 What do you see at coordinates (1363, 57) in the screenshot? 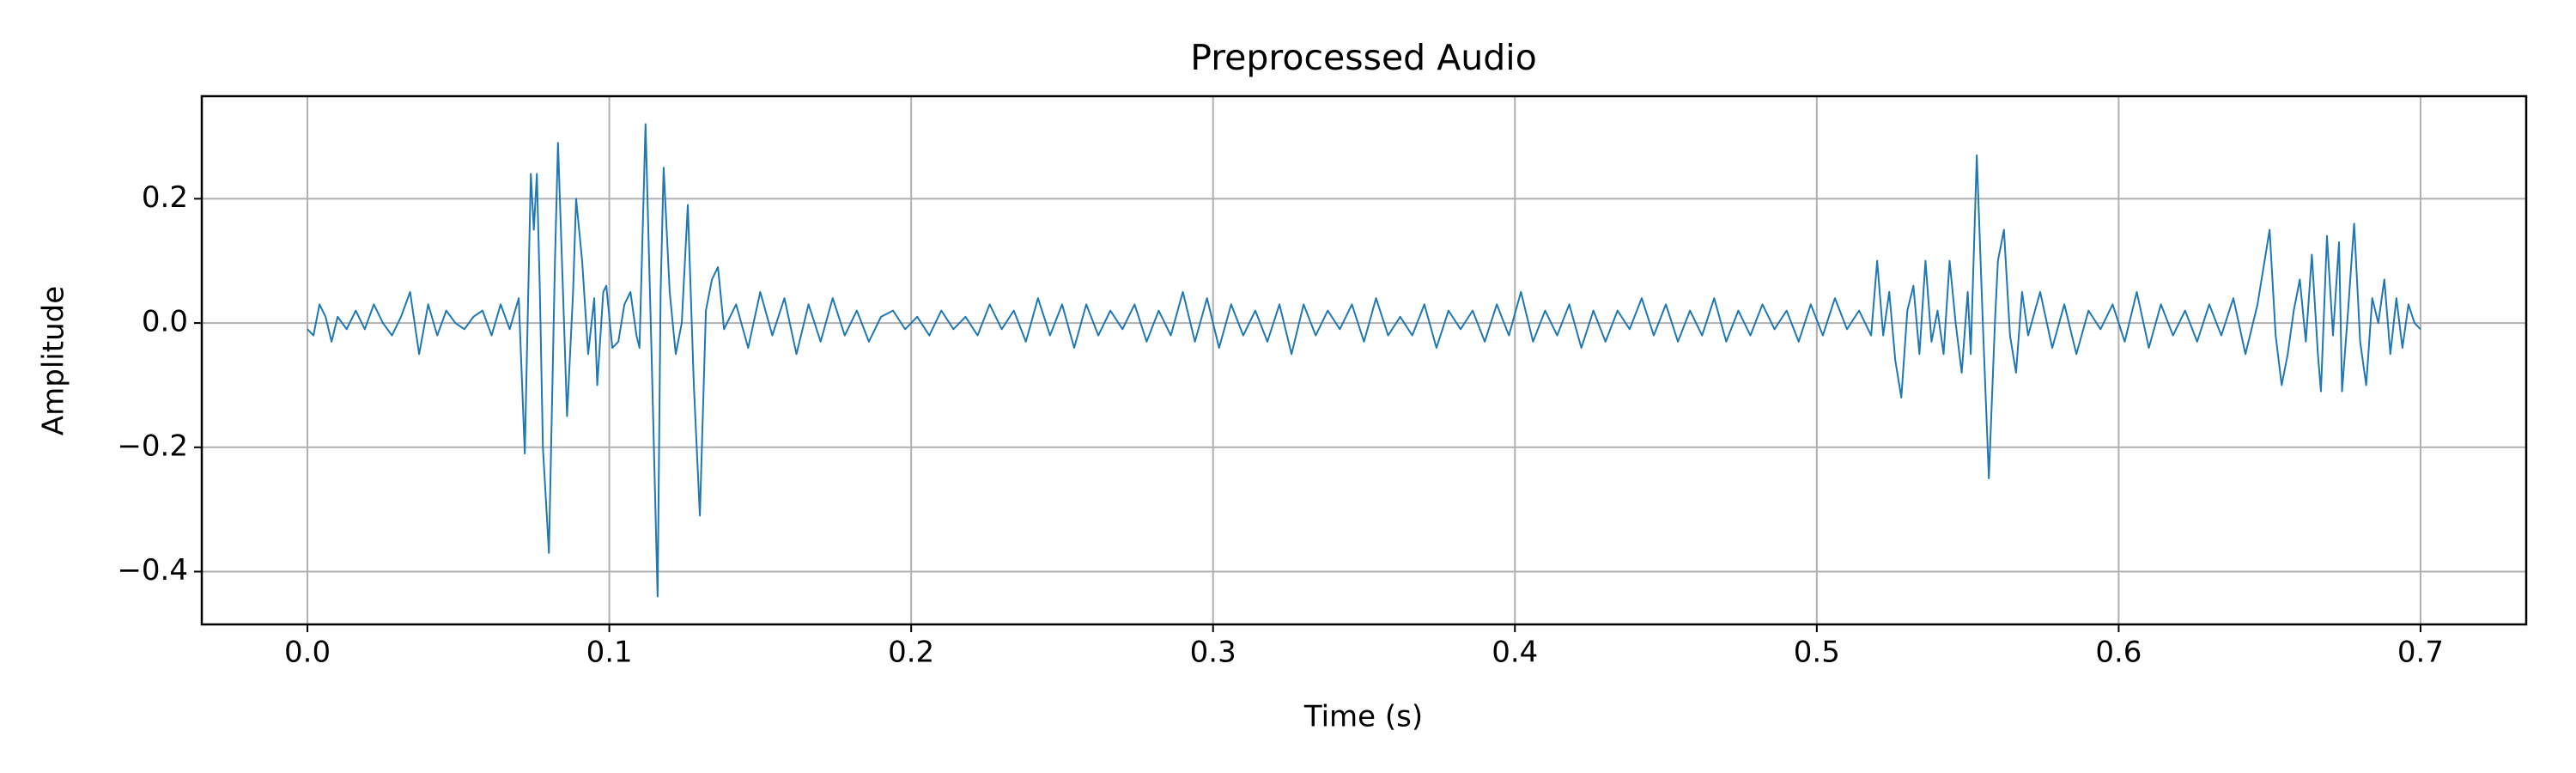
I see `chart-title: Preprocessed Audio` at bounding box center [1363, 57].